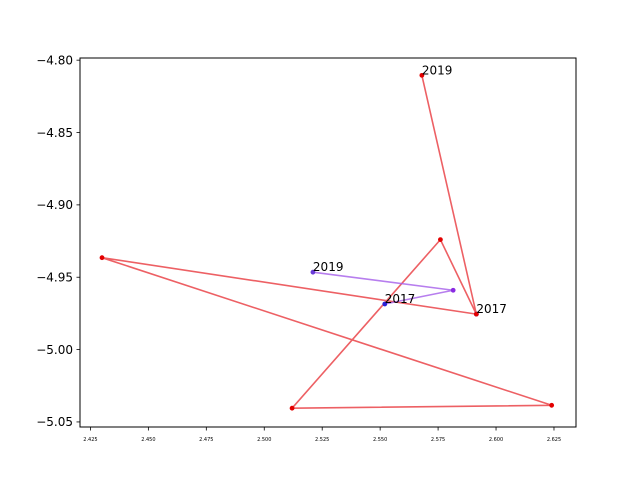 The width and height of the screenshot is (640, 480). Describe the element at coordinates (58, 241) in the screenshot. I see `y-axis: −4.80 −4.85 −4.90 −4.95 −5.00 −5.05` at that location.